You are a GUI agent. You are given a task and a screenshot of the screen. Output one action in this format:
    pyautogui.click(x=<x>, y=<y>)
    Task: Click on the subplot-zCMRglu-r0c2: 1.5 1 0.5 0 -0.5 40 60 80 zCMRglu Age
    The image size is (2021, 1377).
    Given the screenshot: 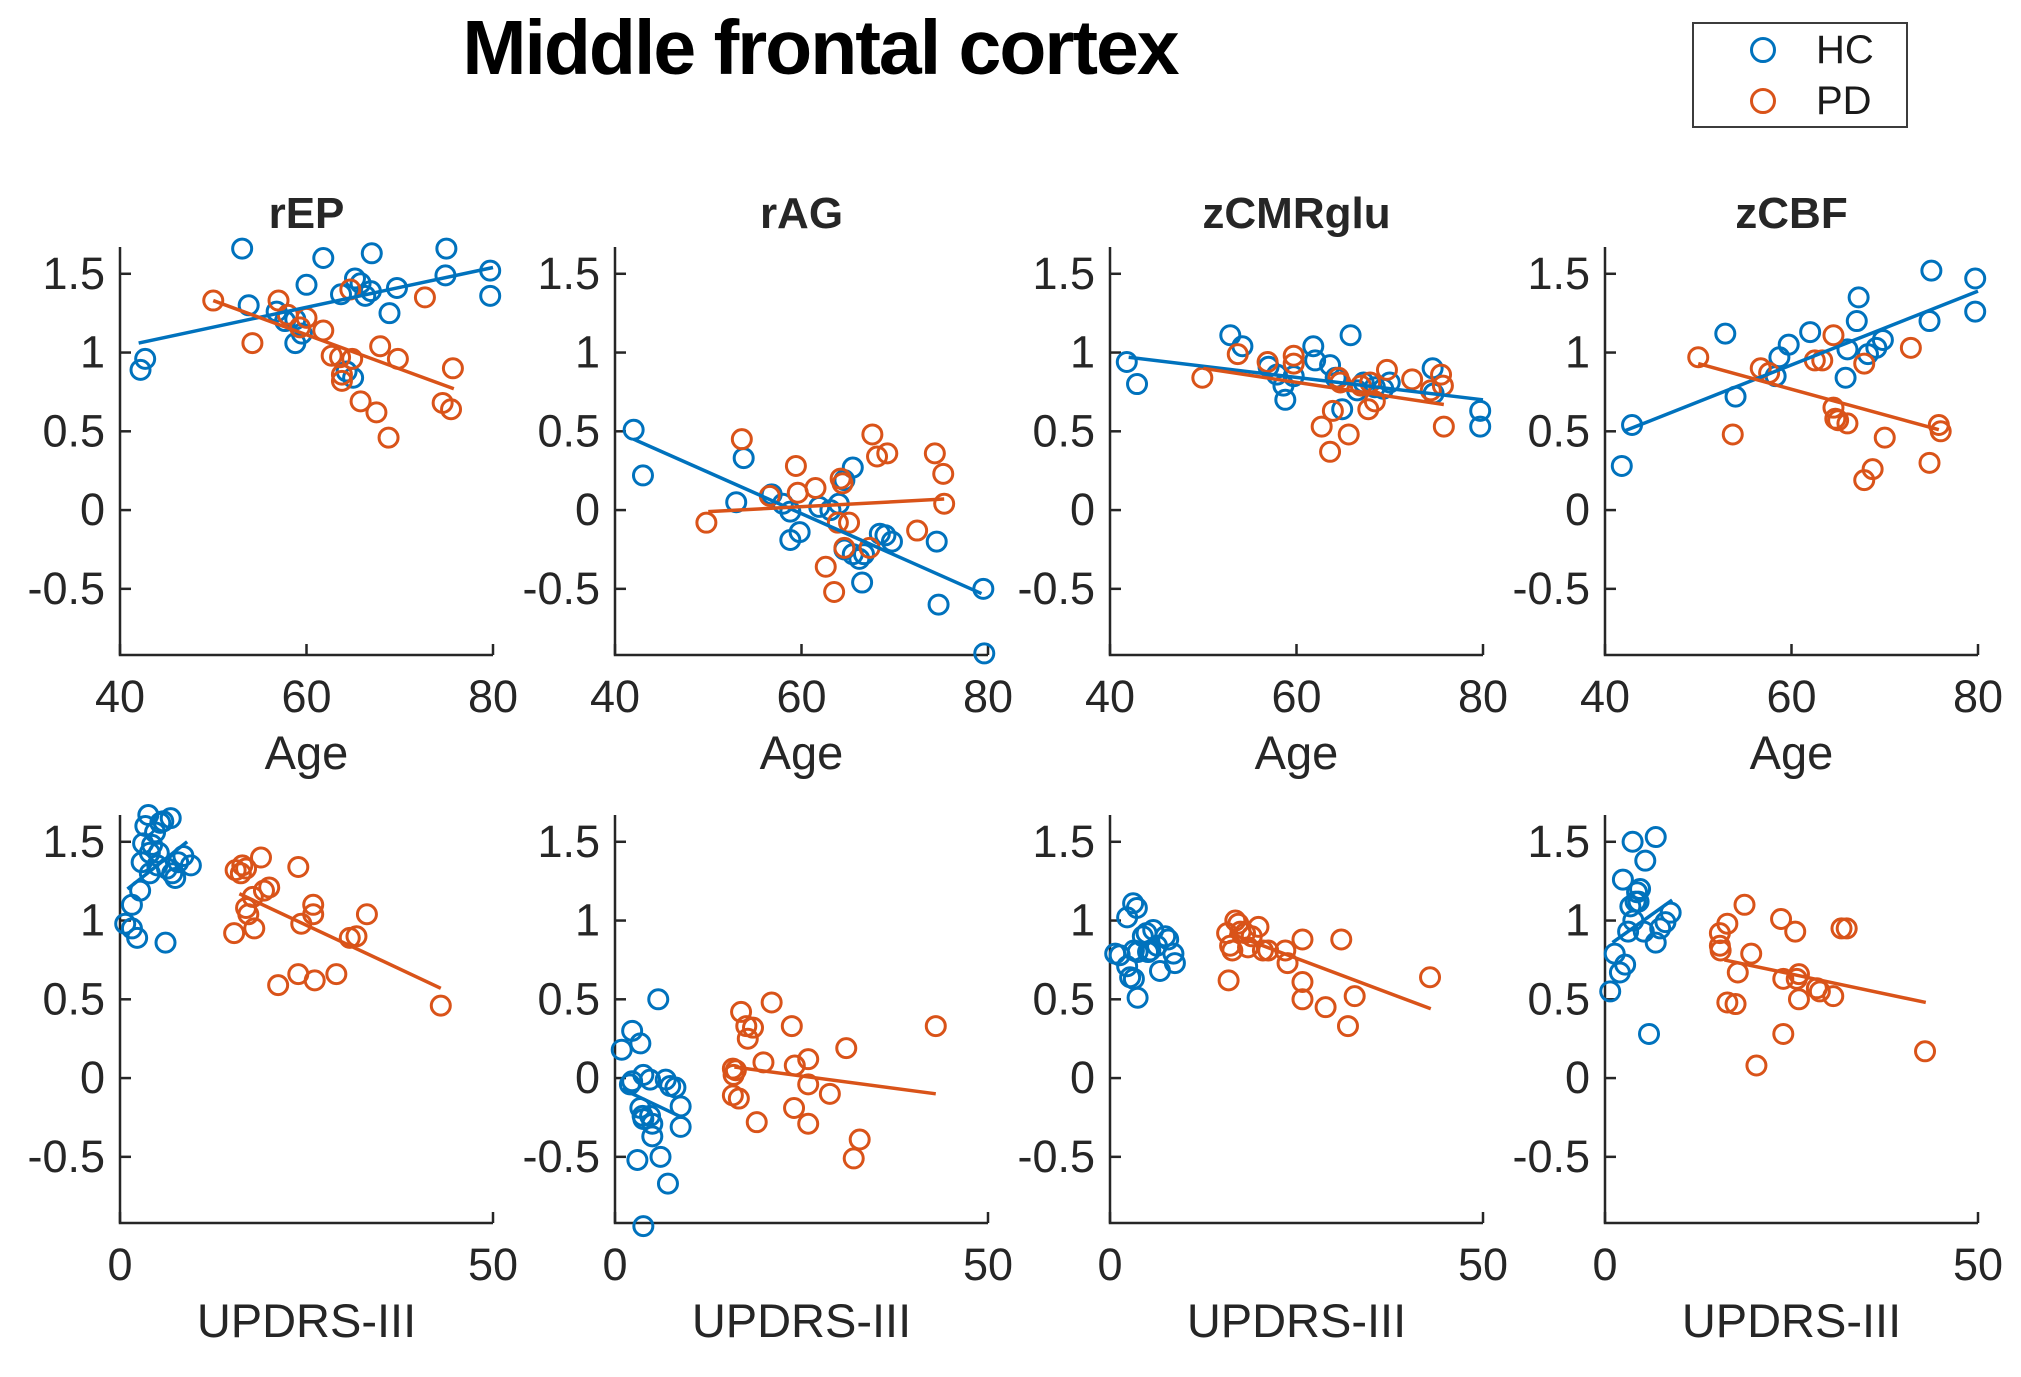 What is the action you would take?
    pyautogui.click(x=1262, y=484)
    